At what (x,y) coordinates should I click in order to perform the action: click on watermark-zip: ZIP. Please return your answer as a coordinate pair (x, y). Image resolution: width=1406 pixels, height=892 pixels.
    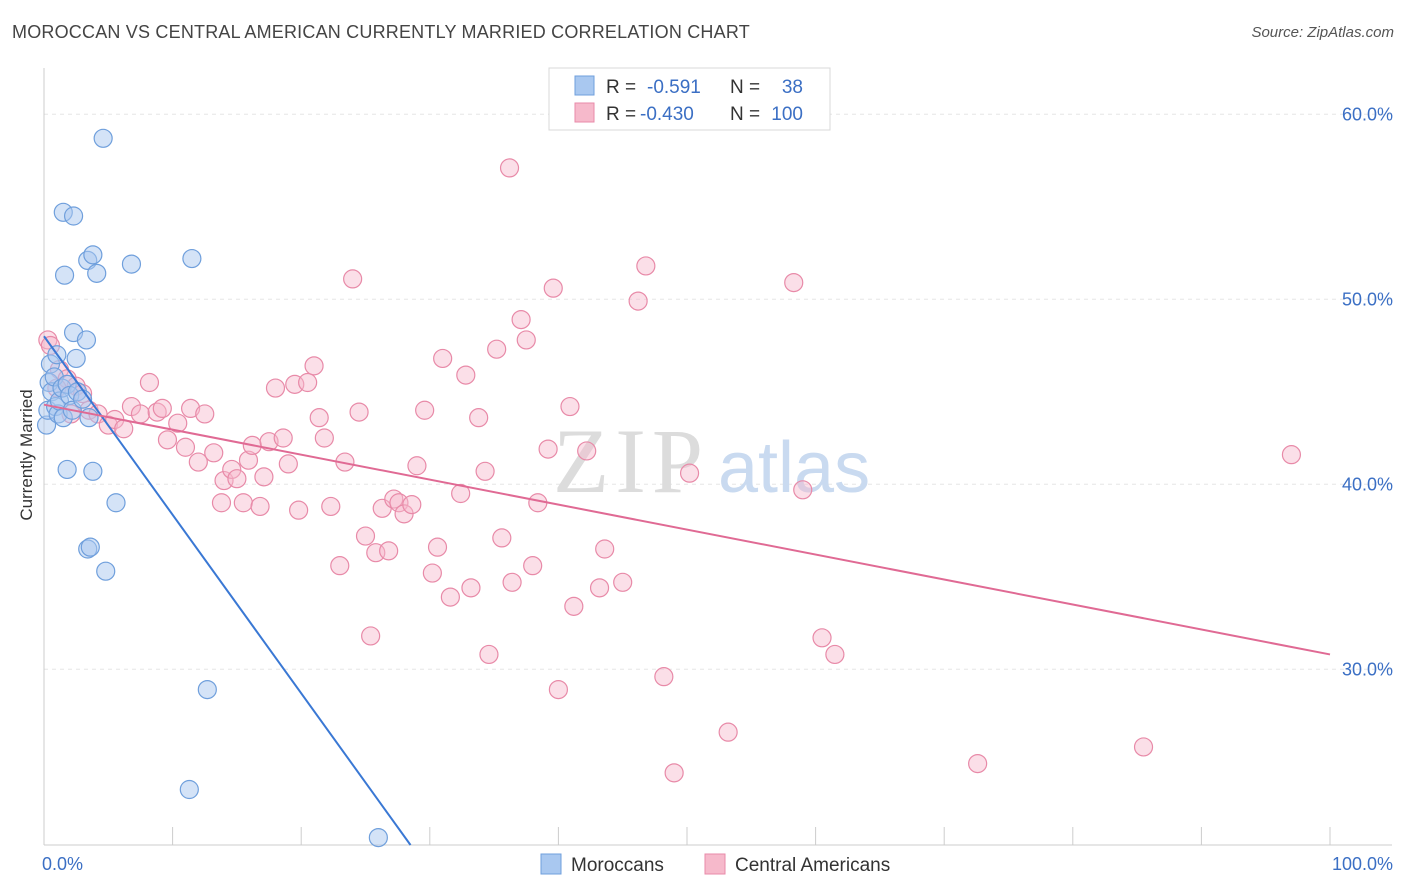
    Looking at the image, I should click on (631, 461).